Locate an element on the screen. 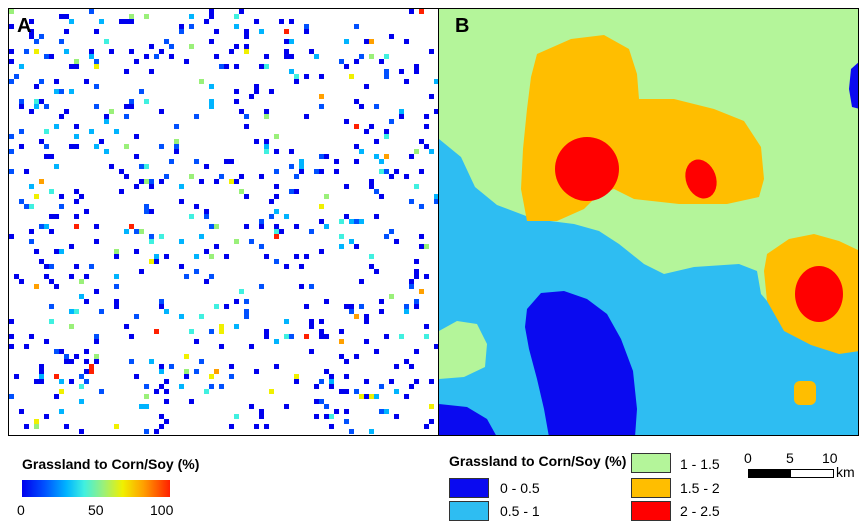 This screenshot has width=859, height=523. panel-label-b: B is located at coordinates (462, 26).